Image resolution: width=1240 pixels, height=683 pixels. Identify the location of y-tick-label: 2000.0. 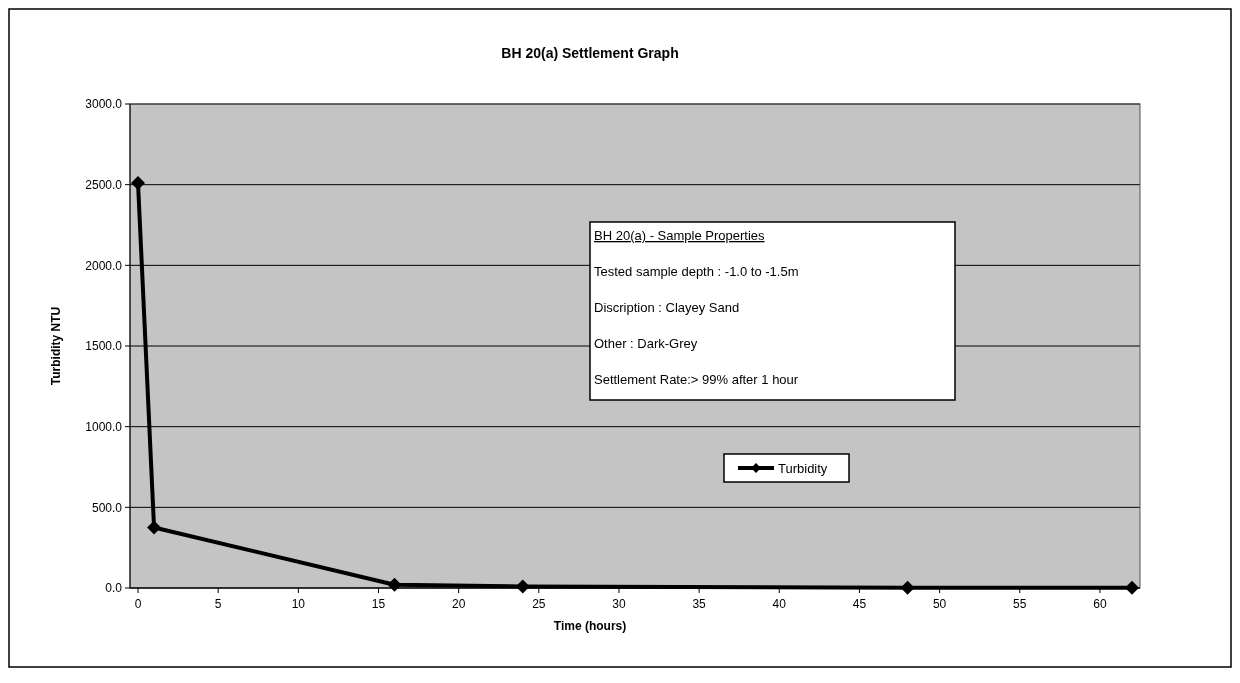
(104, 265).